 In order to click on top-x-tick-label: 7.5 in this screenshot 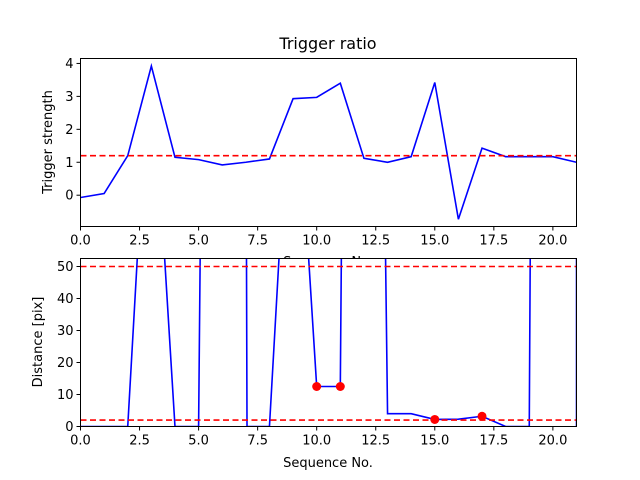, I will do `click(257, 241)`.